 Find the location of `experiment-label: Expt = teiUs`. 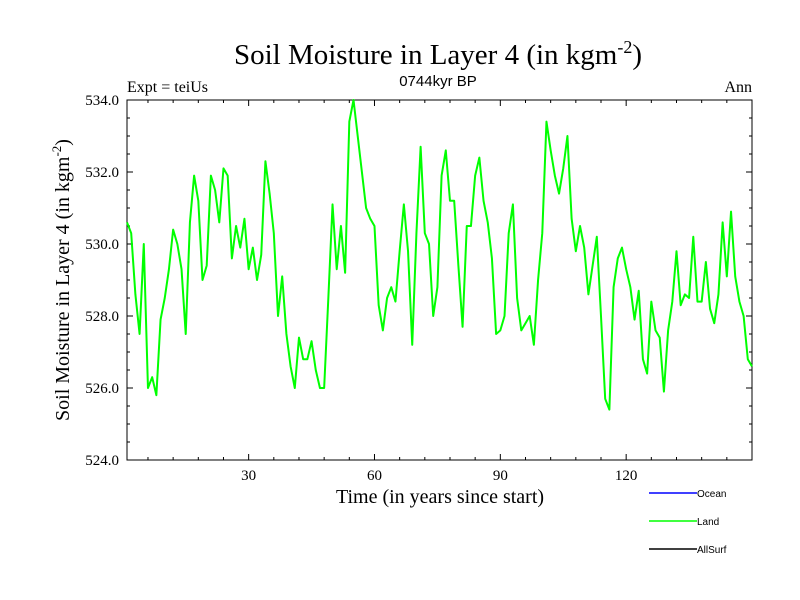

experiment-label: Expt = teiUs is located at coordinates (167, 87).